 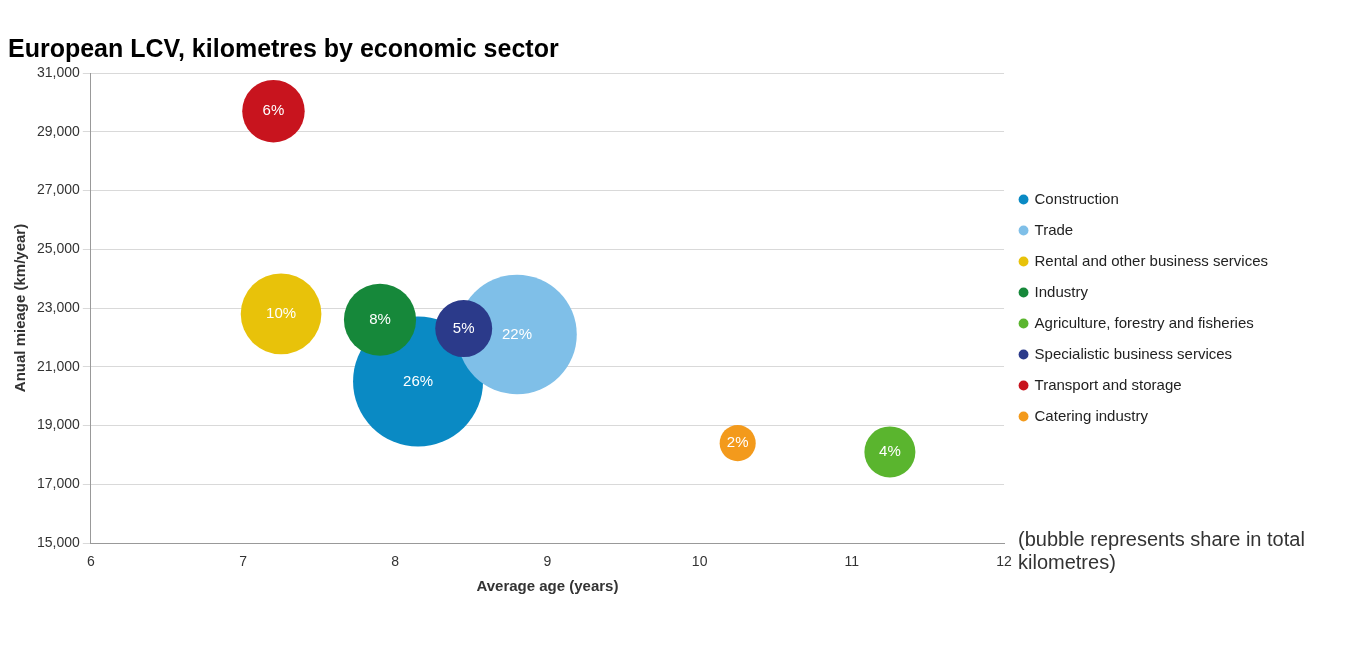 What do you see at coordinates (380, 318) in the screenshot?
I see `annotation: 8%` at bounding box center [380, 318].